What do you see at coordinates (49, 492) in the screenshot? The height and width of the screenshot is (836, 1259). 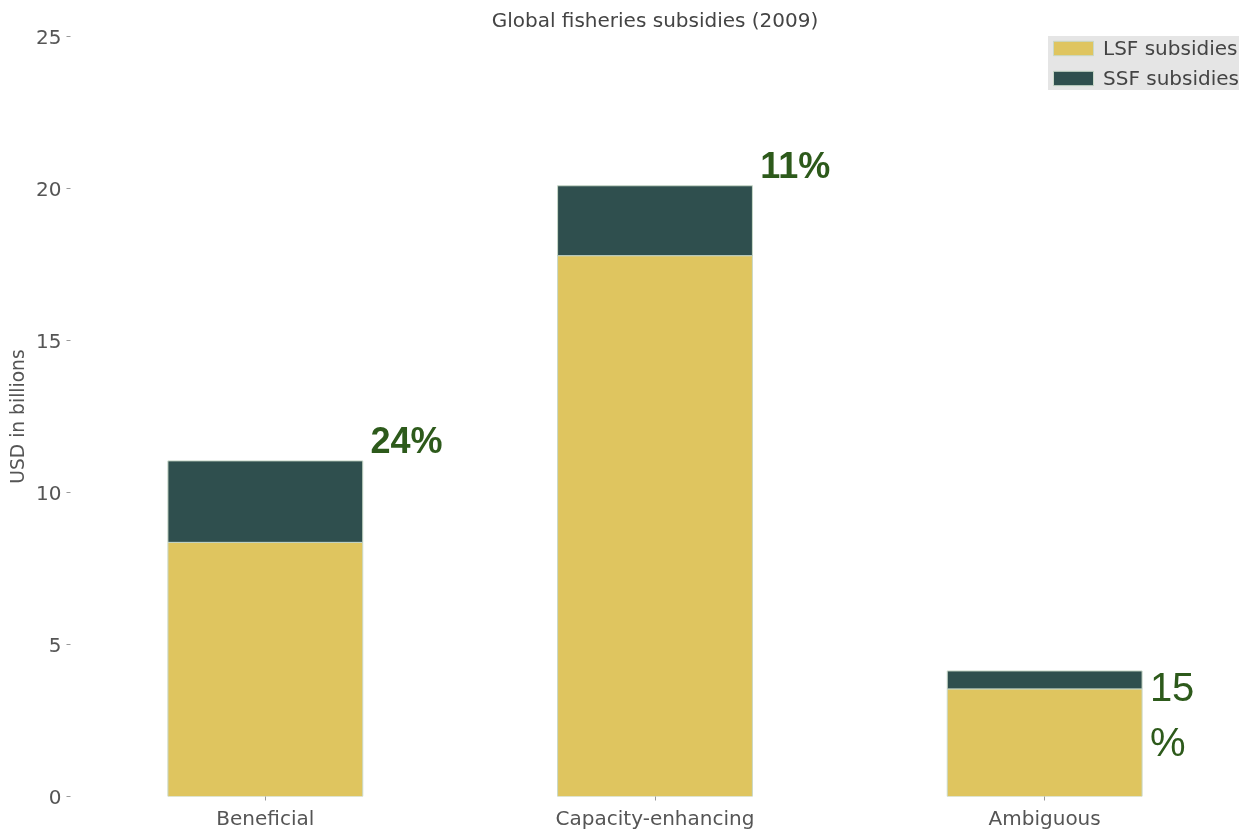 I see `y-tick-label: 10` at bounding box center [49, 492].